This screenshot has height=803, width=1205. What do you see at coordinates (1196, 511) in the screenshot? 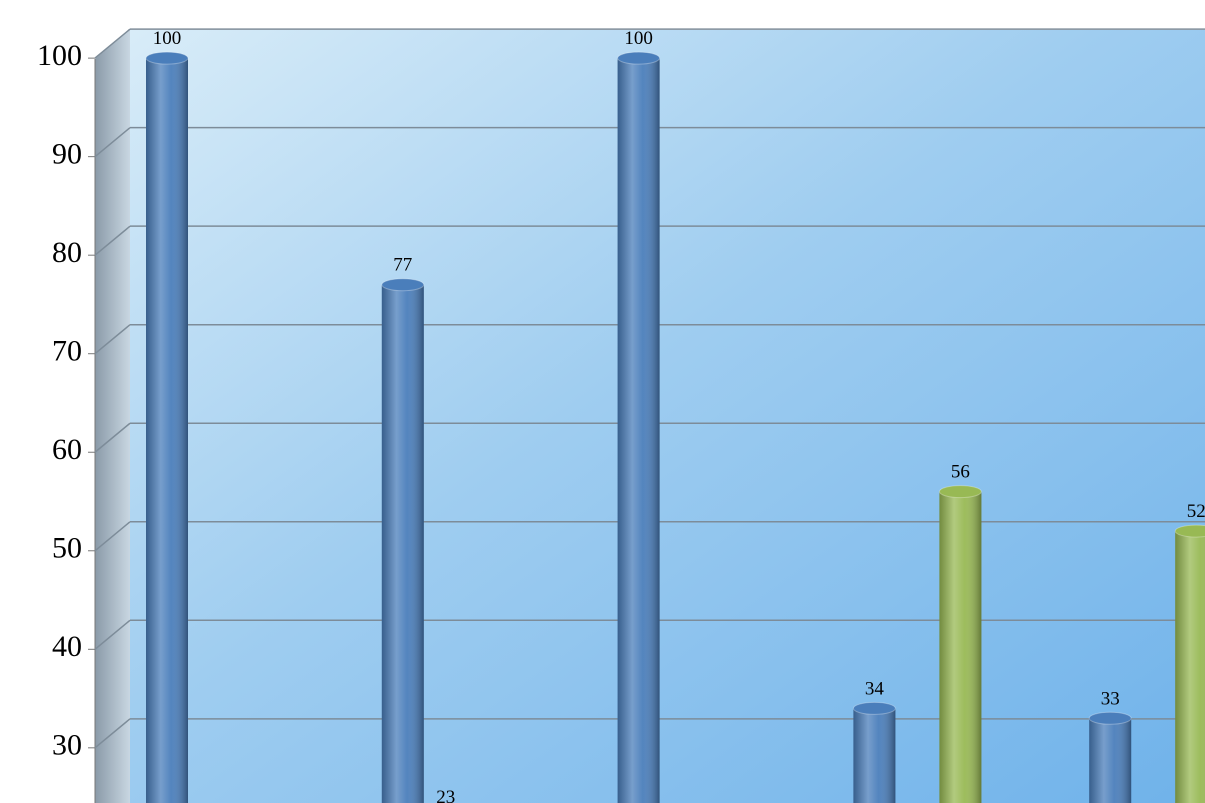
I see `value-label: 52` at bounding box center [1196, 511].